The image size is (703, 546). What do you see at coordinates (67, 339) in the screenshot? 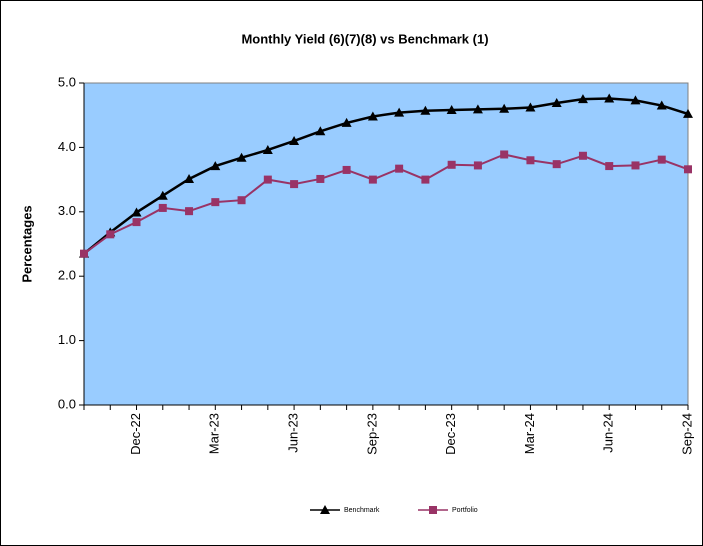
I see `y-tick-label: 1.0` at bounding box center [67, 339].